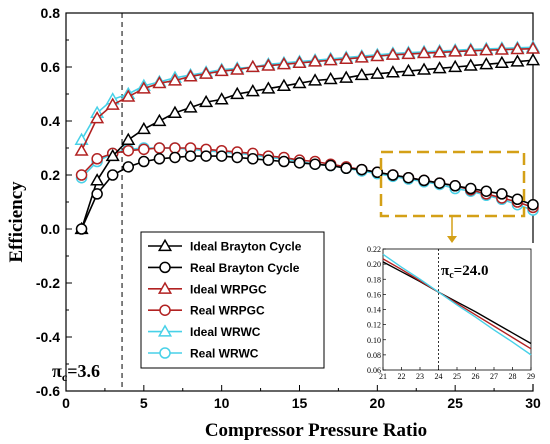 The height and width of the screenshot is (444, 550). I want to click on y-tick-label: -0.6, so click(48, 391).